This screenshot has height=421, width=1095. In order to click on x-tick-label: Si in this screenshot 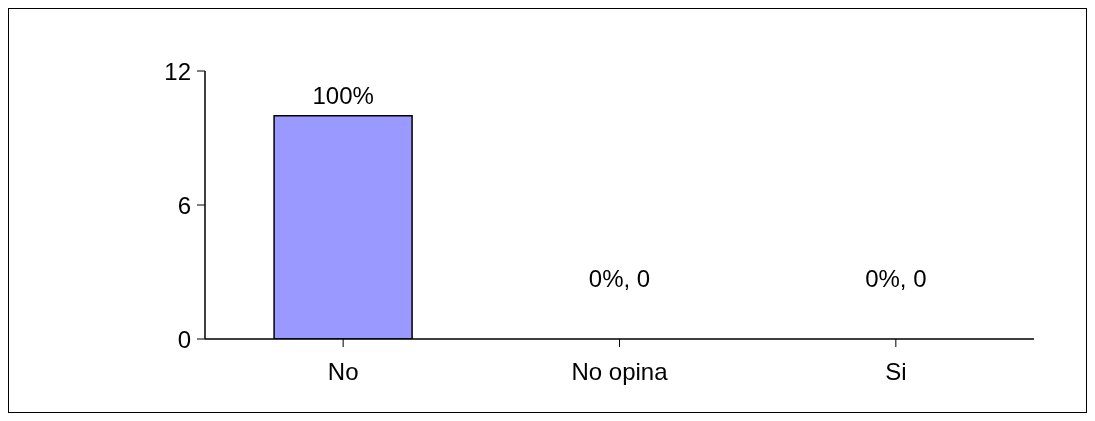, I will do `click(896, 372)`.